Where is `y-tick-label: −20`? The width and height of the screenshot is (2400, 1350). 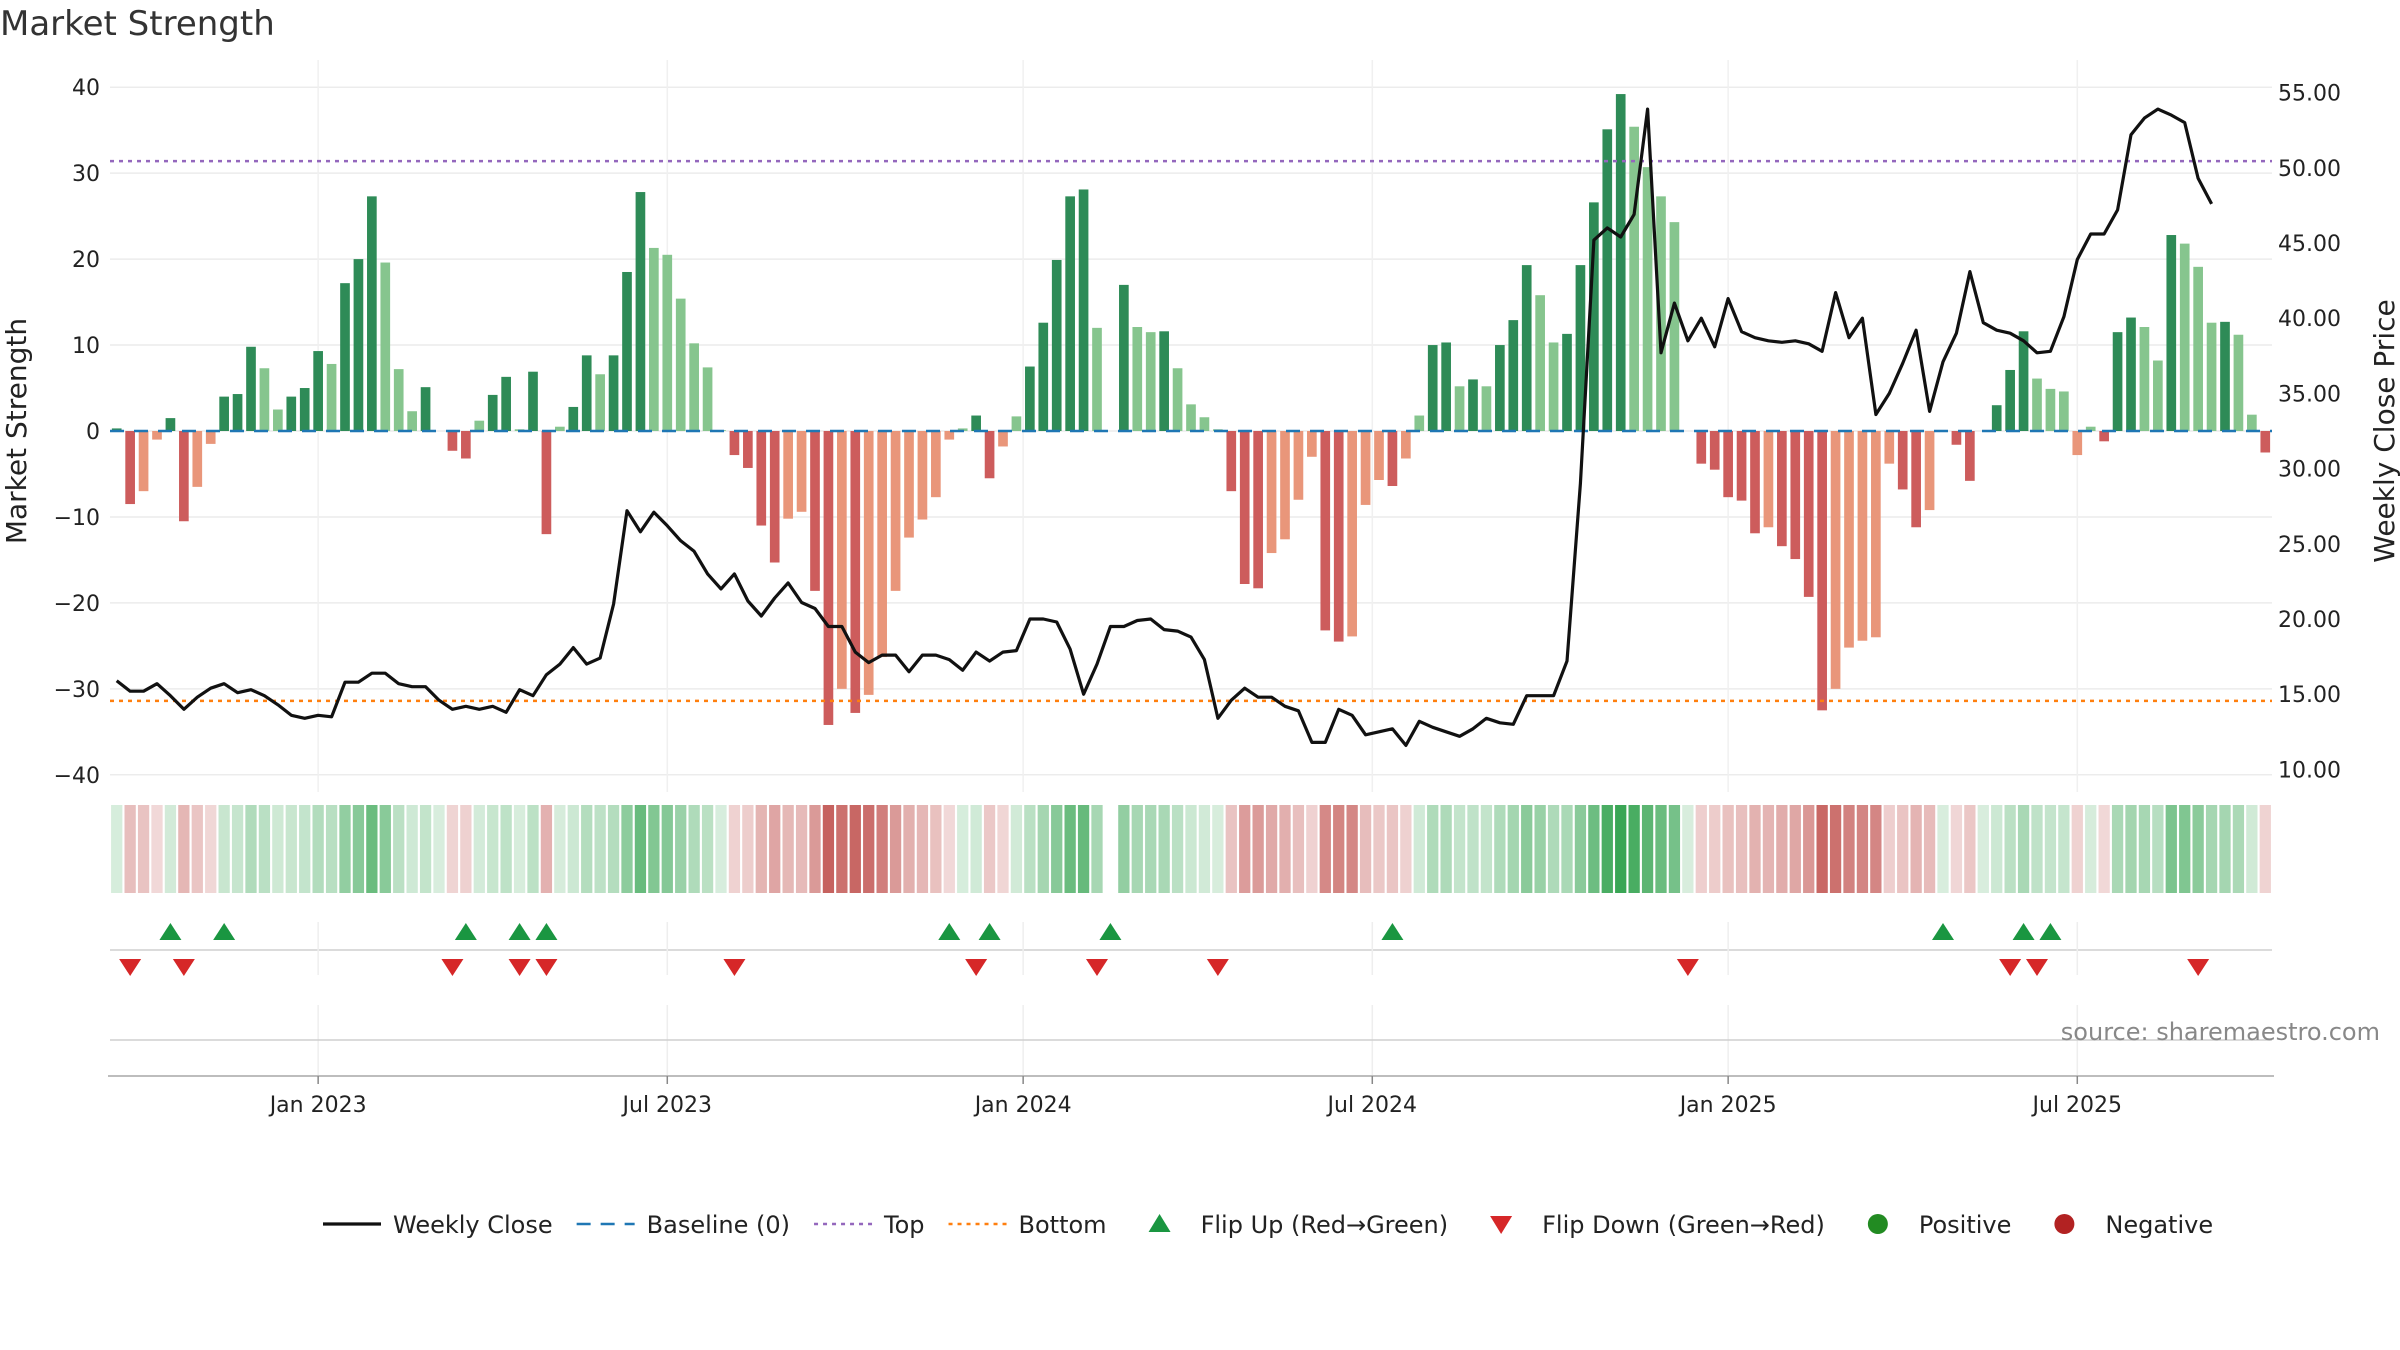 y-tick-label: −20 is located at coordinates (77, 604).